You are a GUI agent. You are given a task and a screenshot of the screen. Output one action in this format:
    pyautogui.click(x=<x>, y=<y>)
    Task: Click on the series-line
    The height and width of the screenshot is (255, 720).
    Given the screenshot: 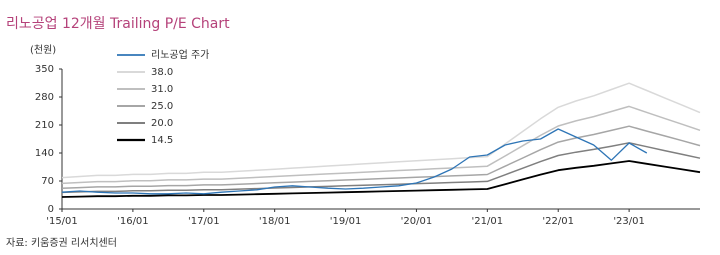 What is the action you would take?
    pyautogui.click(x=381, y=179)
    